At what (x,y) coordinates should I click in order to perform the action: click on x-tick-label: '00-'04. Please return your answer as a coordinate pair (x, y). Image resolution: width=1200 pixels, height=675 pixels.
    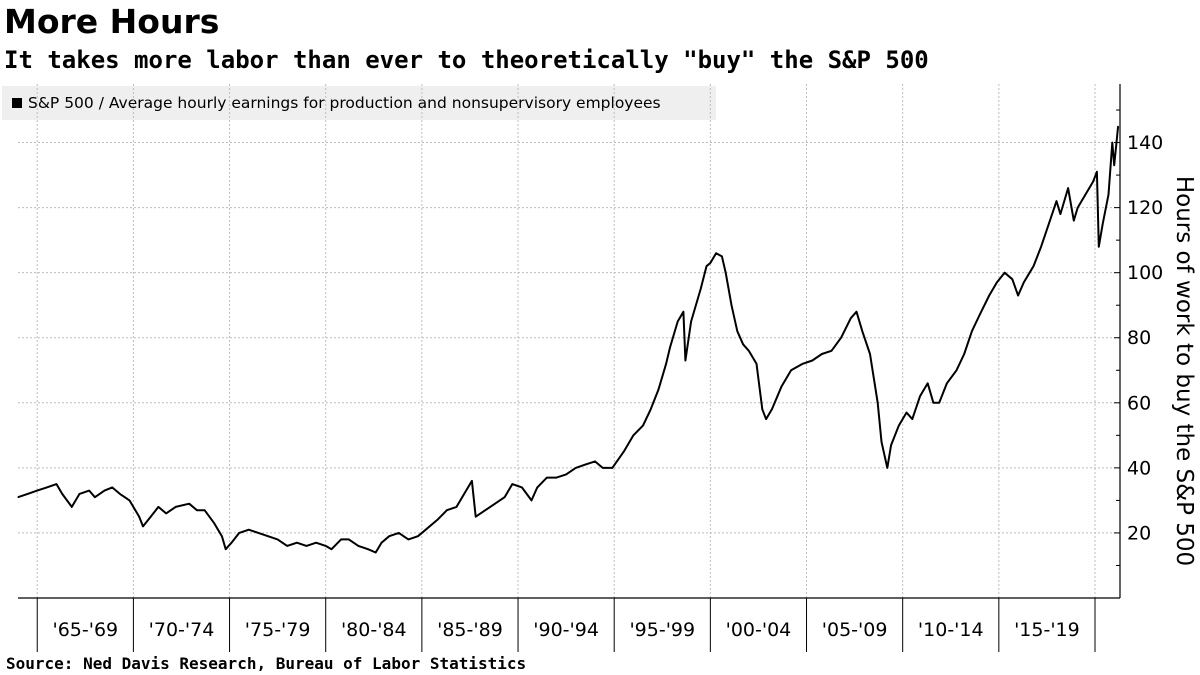
    Looking at the image, I should click on (759, 630).